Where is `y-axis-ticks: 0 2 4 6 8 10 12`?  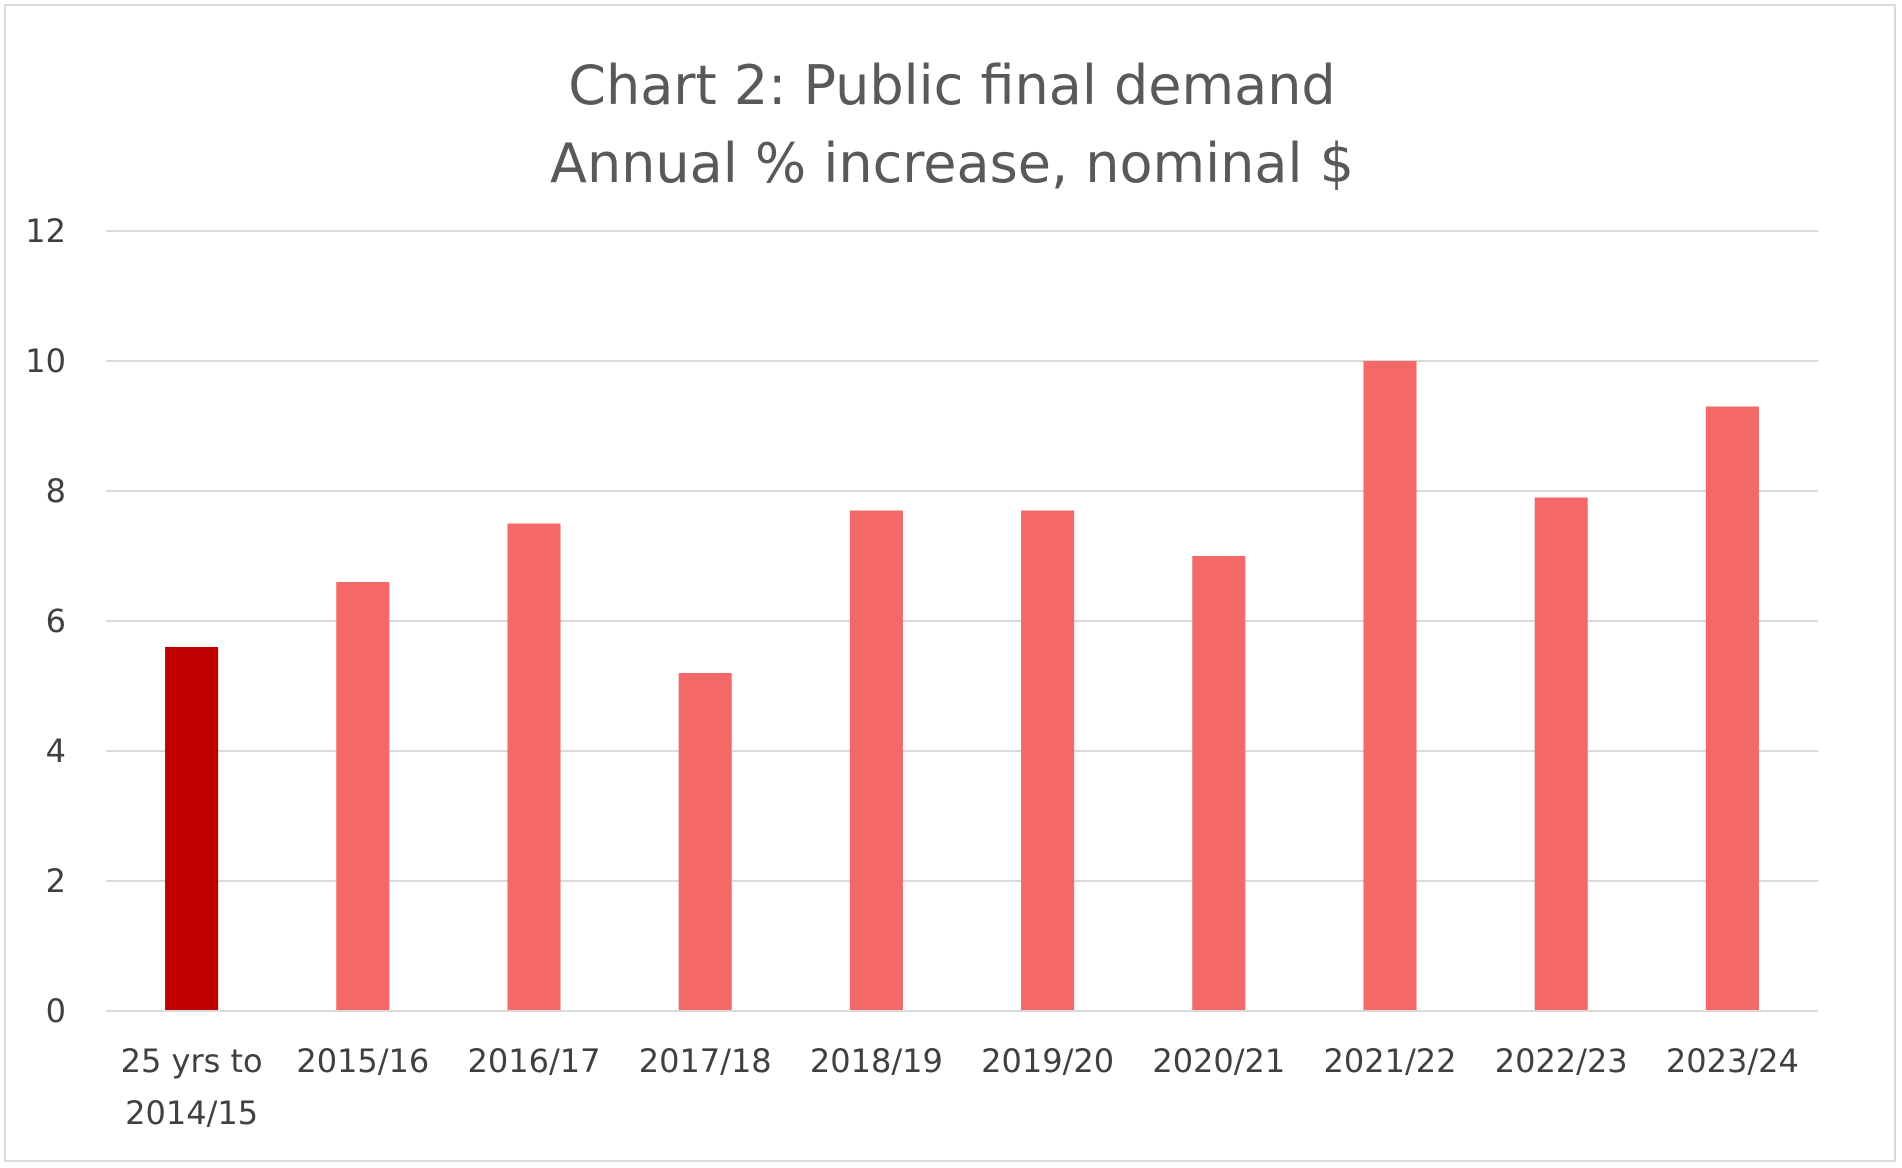 y-axis-ticks: 0 2 4 6 8 10 12 is located at coordinates (45, 621).